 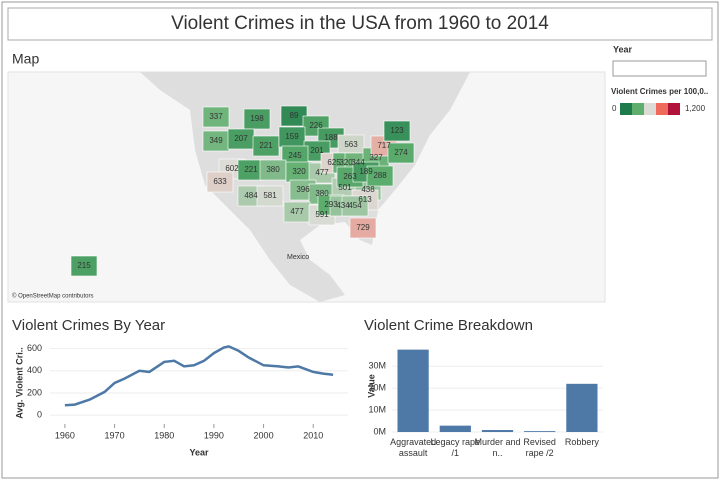 What do you see at coordinates (455, 447) in the screenshot?
I see `x-tick-label: Legacy rape /1` at bounding box center [455, 447].